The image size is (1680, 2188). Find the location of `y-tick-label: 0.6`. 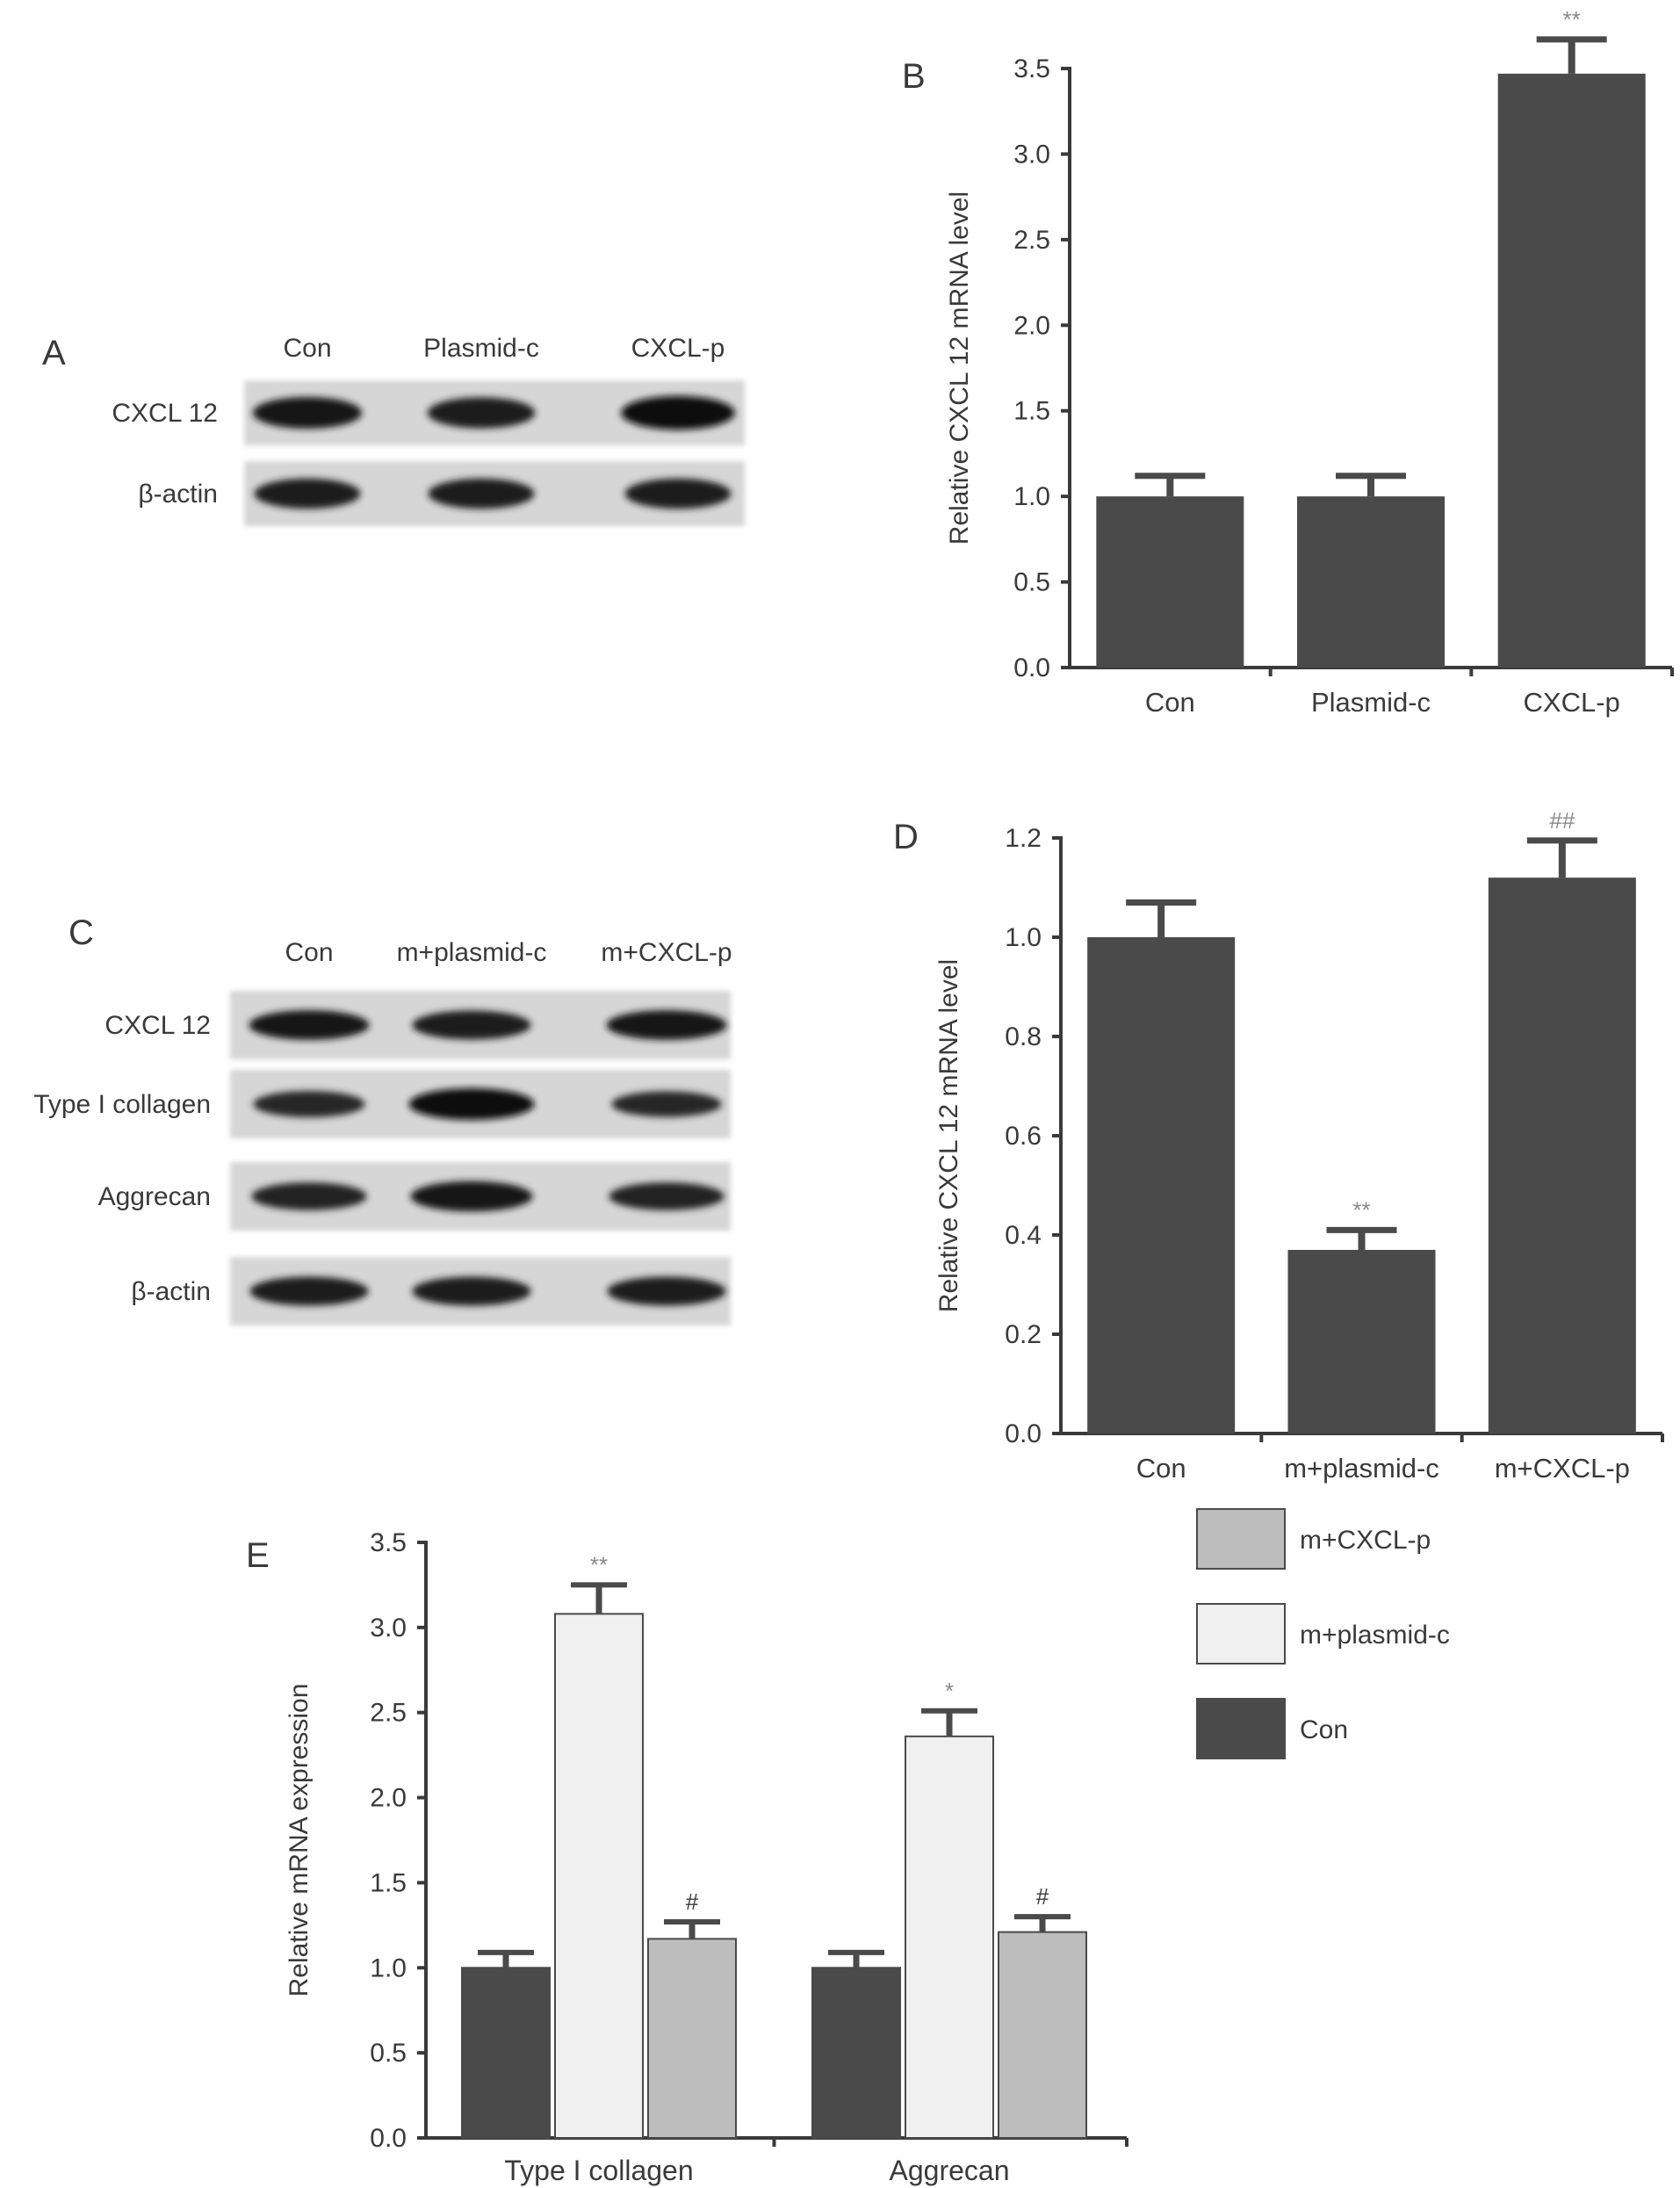

y-tick-label: 0.6 is located at coordinates (1024, 1136).